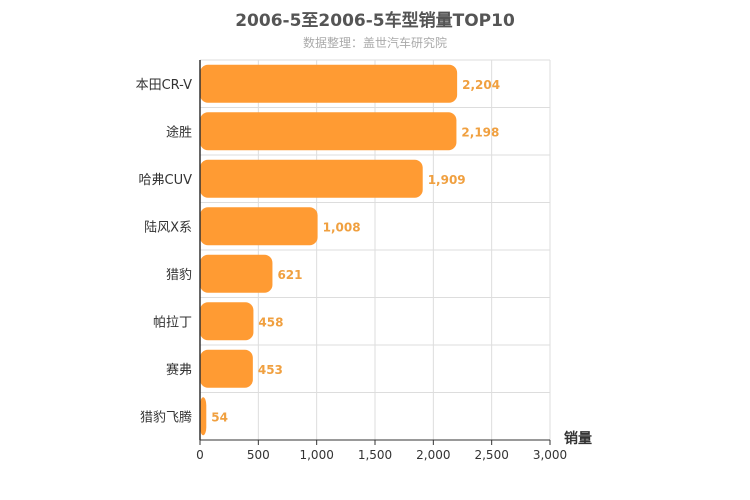  I want to click on category-label: 哈弗CUV, so click(166, 180).